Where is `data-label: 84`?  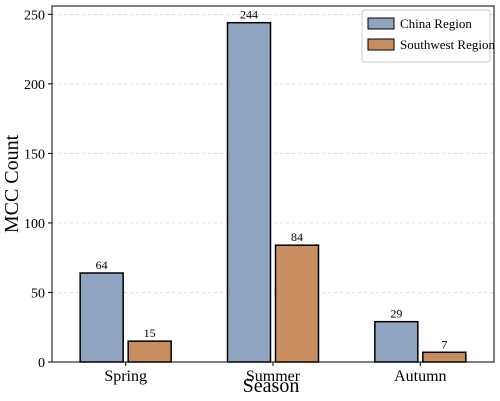
data-label: 84 is located at coordinates (297, 237).